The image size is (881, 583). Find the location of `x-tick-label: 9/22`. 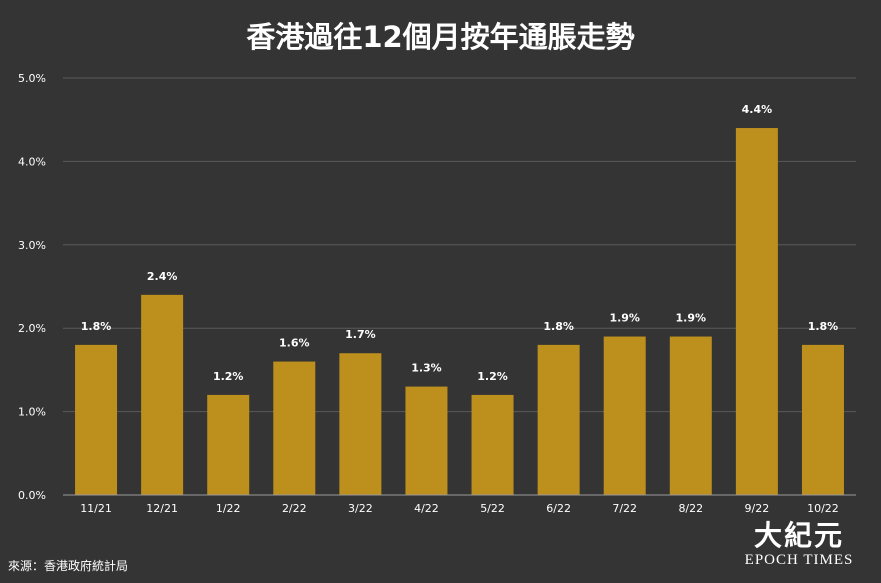

x-tick-label: 9/22 is located at coordinates (757, 508).